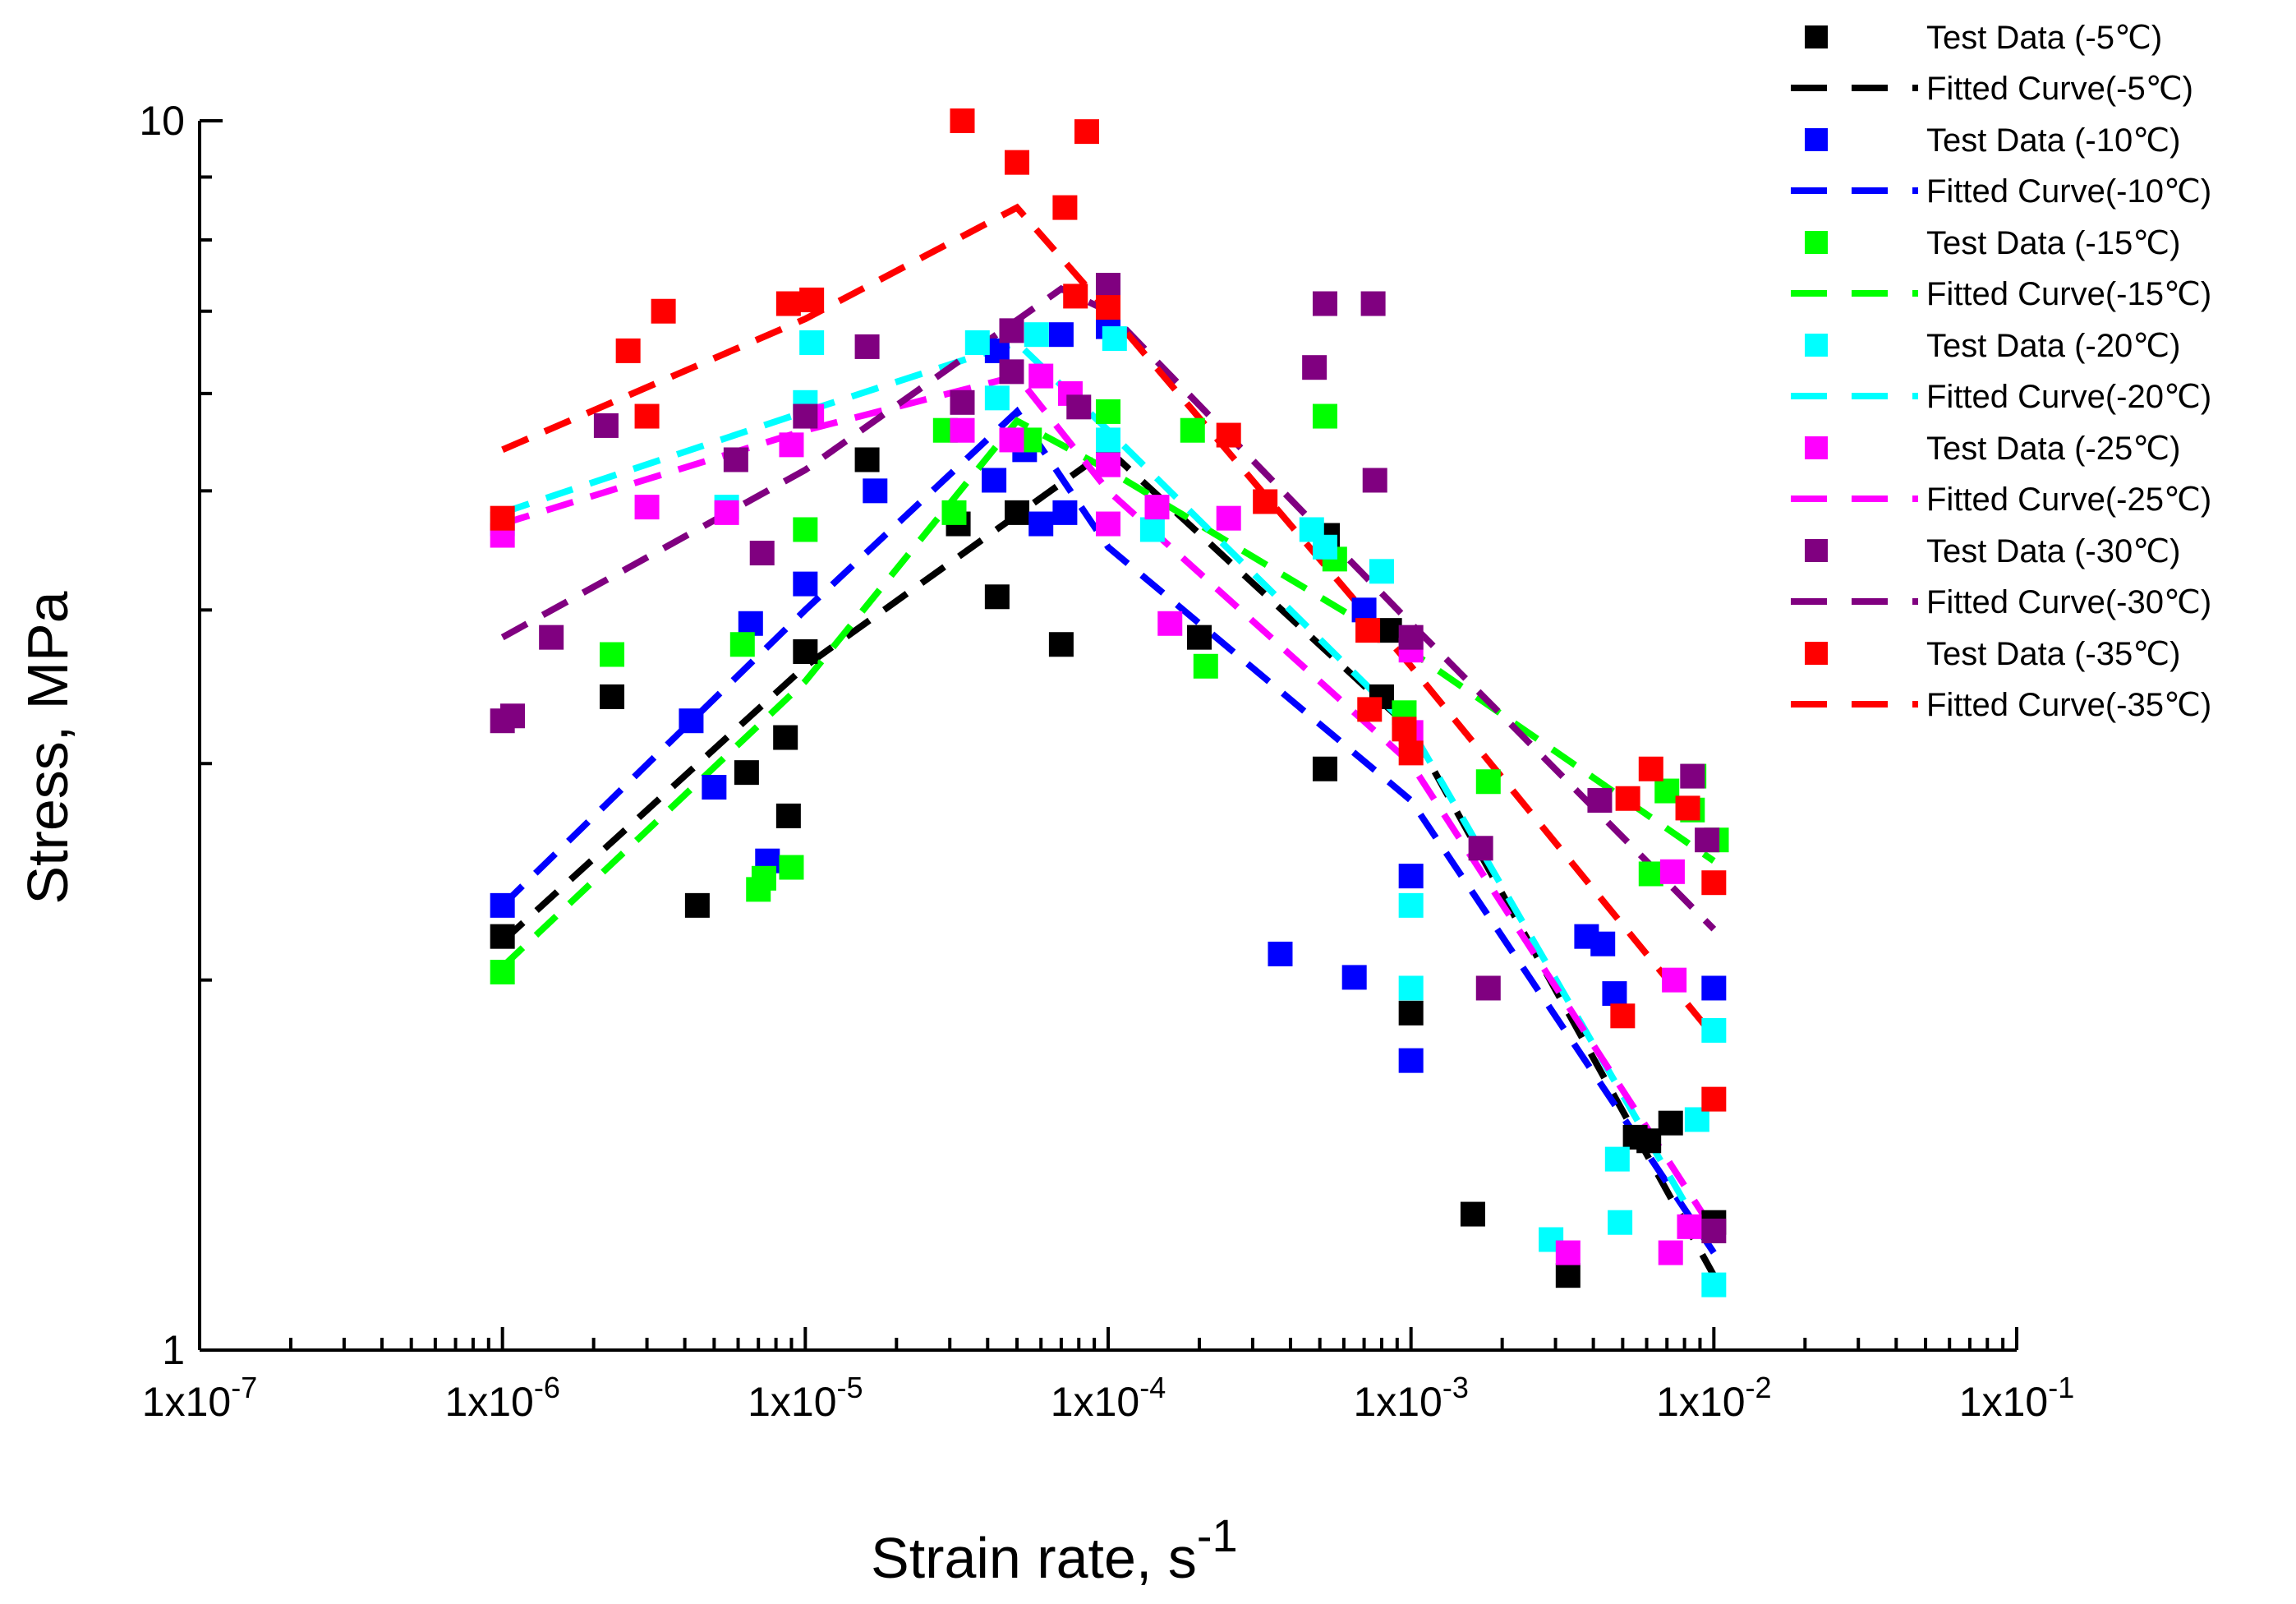 This screenshot has width=2296, height=1604. Describe the element at coordinates (2044, 38) in the screenshot. I see `legend-label: Test Data (-5℃)` at that location.